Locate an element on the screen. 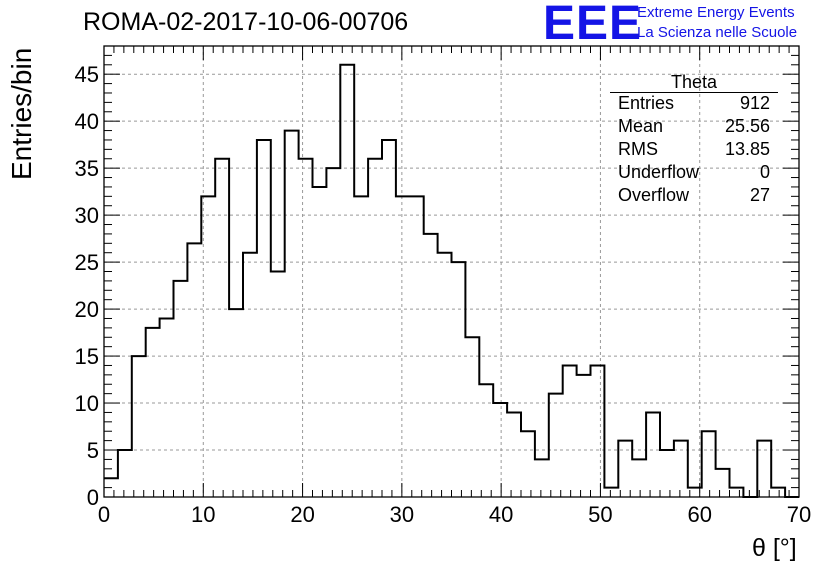  stats-key: Mean is located at coordinates (641, 126).